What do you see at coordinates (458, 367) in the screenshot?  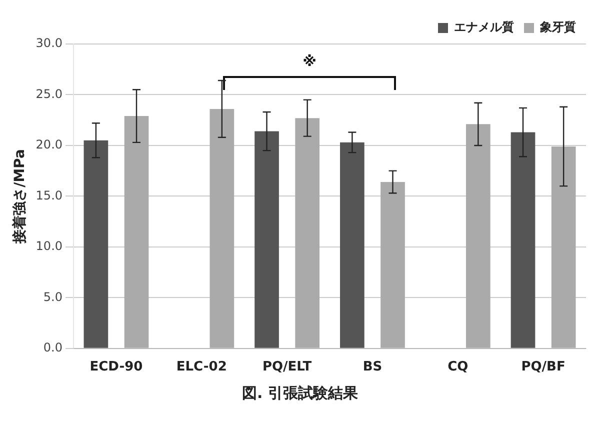 I see `x-tick-label: CQ` at bounding box center [458, 367].